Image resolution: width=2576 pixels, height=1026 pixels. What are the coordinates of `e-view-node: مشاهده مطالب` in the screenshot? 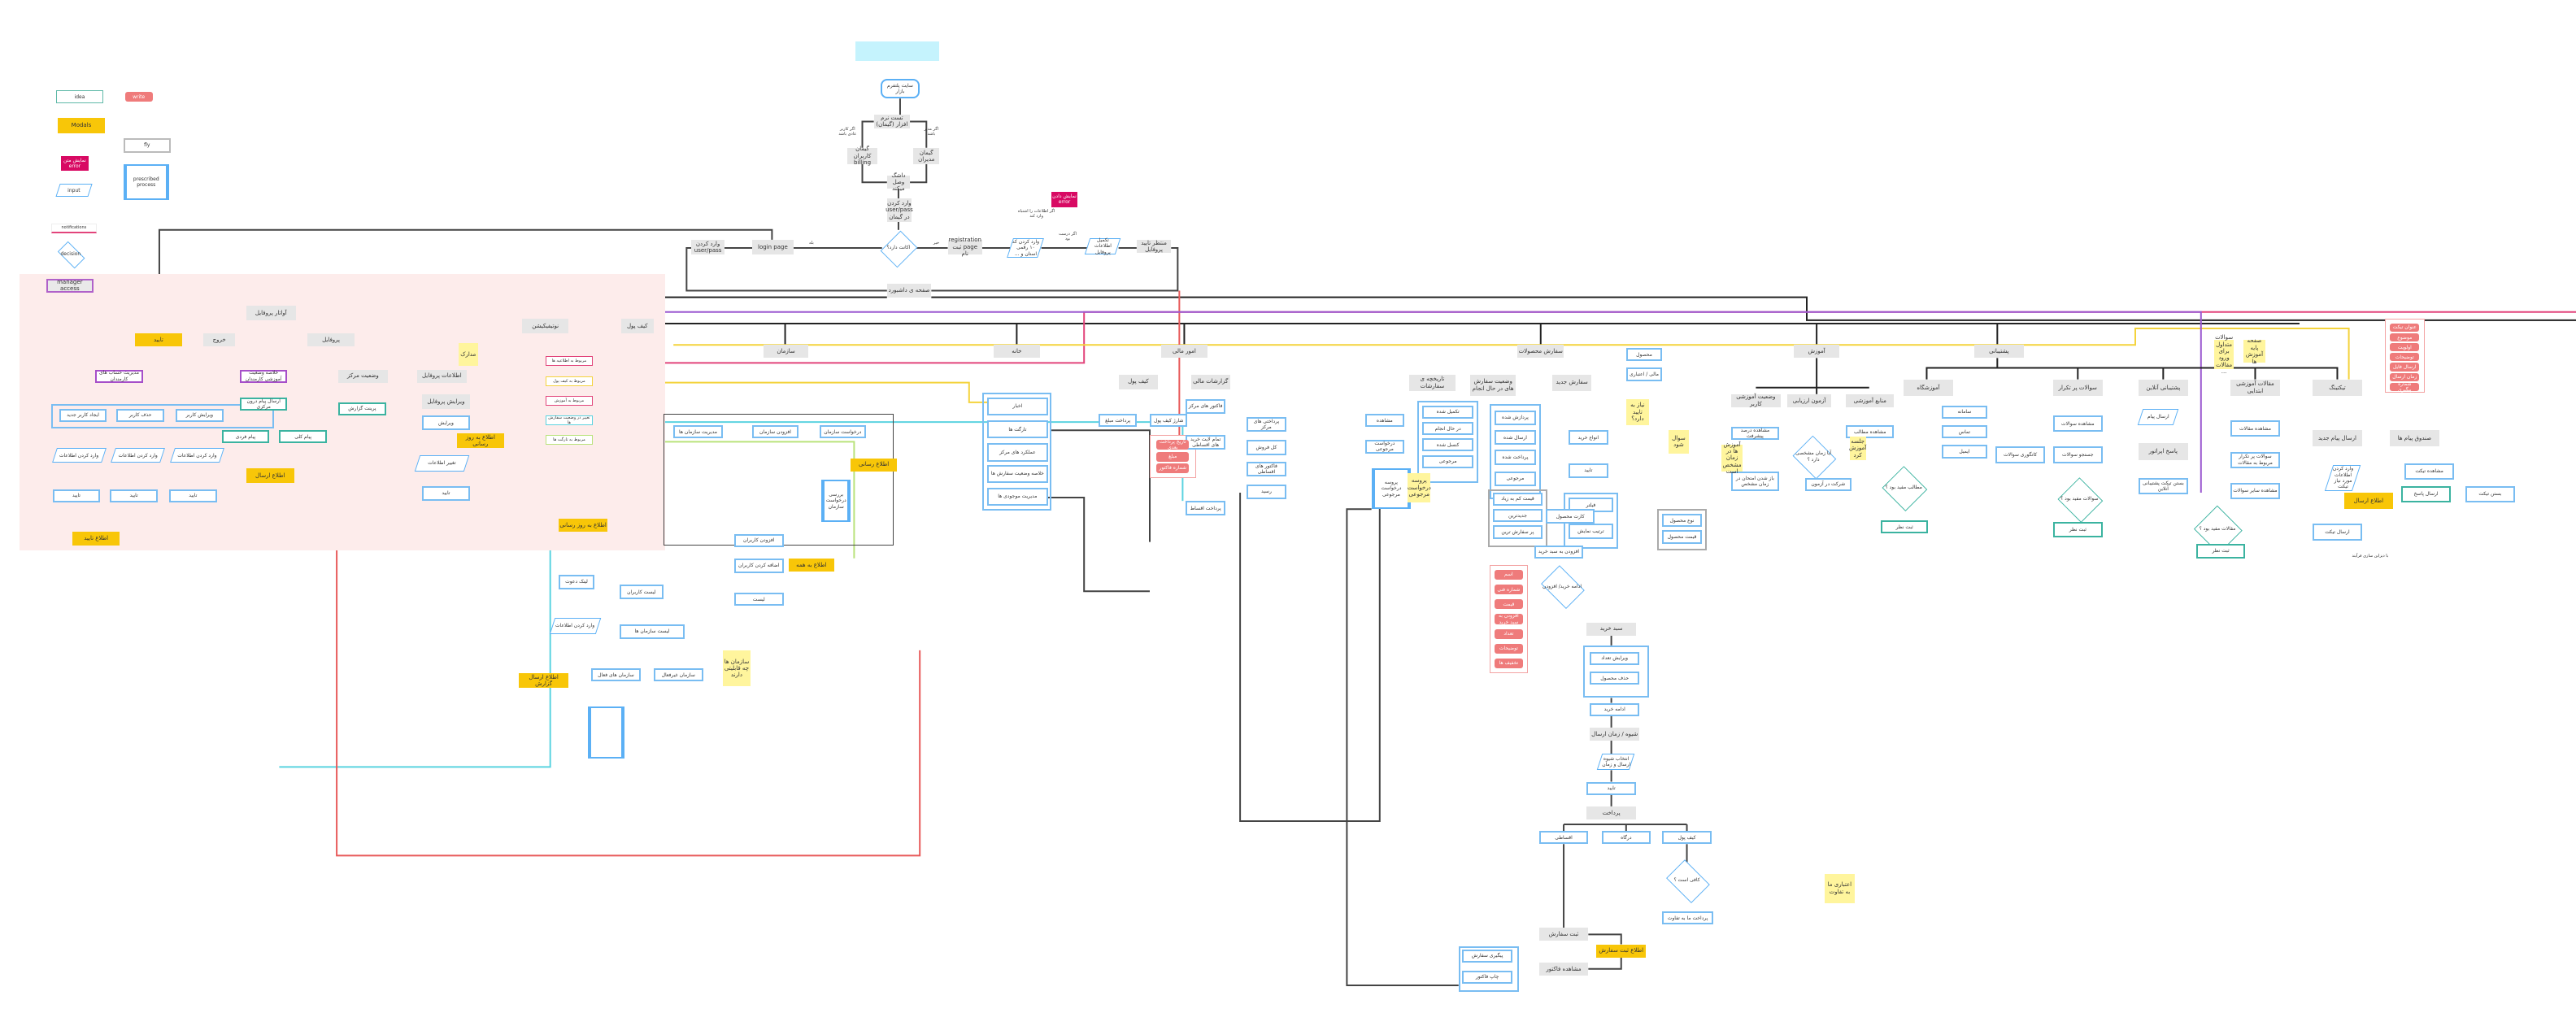 It's located at (1870, 432).